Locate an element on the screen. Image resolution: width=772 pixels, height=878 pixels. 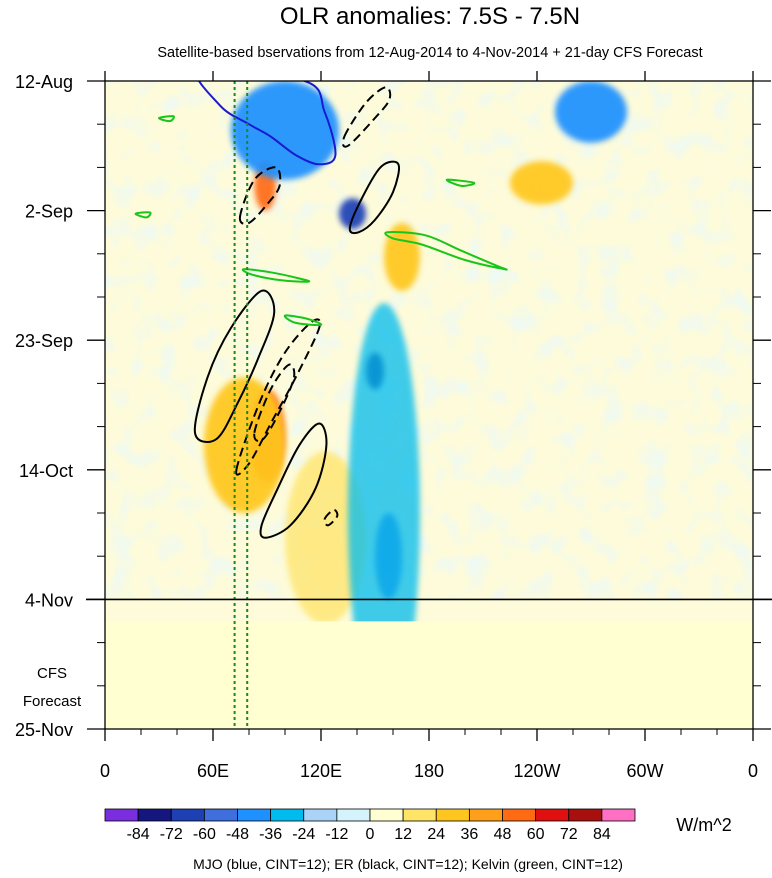
colorbar: -84 -72 -60 -48 -36 -24 -12 0 12 24 36 48 60 72 84 is located at coordinates (370, 825).